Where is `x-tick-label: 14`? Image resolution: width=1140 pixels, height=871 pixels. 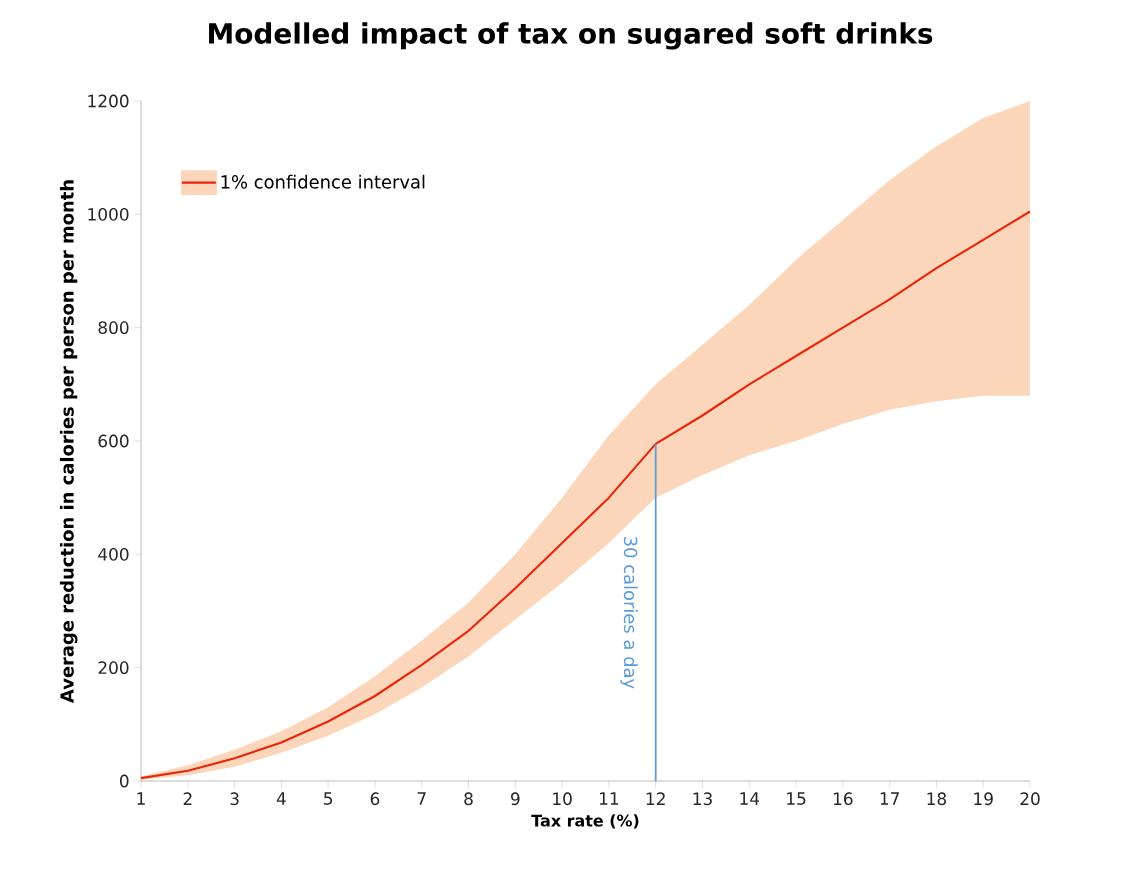
x-tick-label: 14 is located at coordinates (750, 798).